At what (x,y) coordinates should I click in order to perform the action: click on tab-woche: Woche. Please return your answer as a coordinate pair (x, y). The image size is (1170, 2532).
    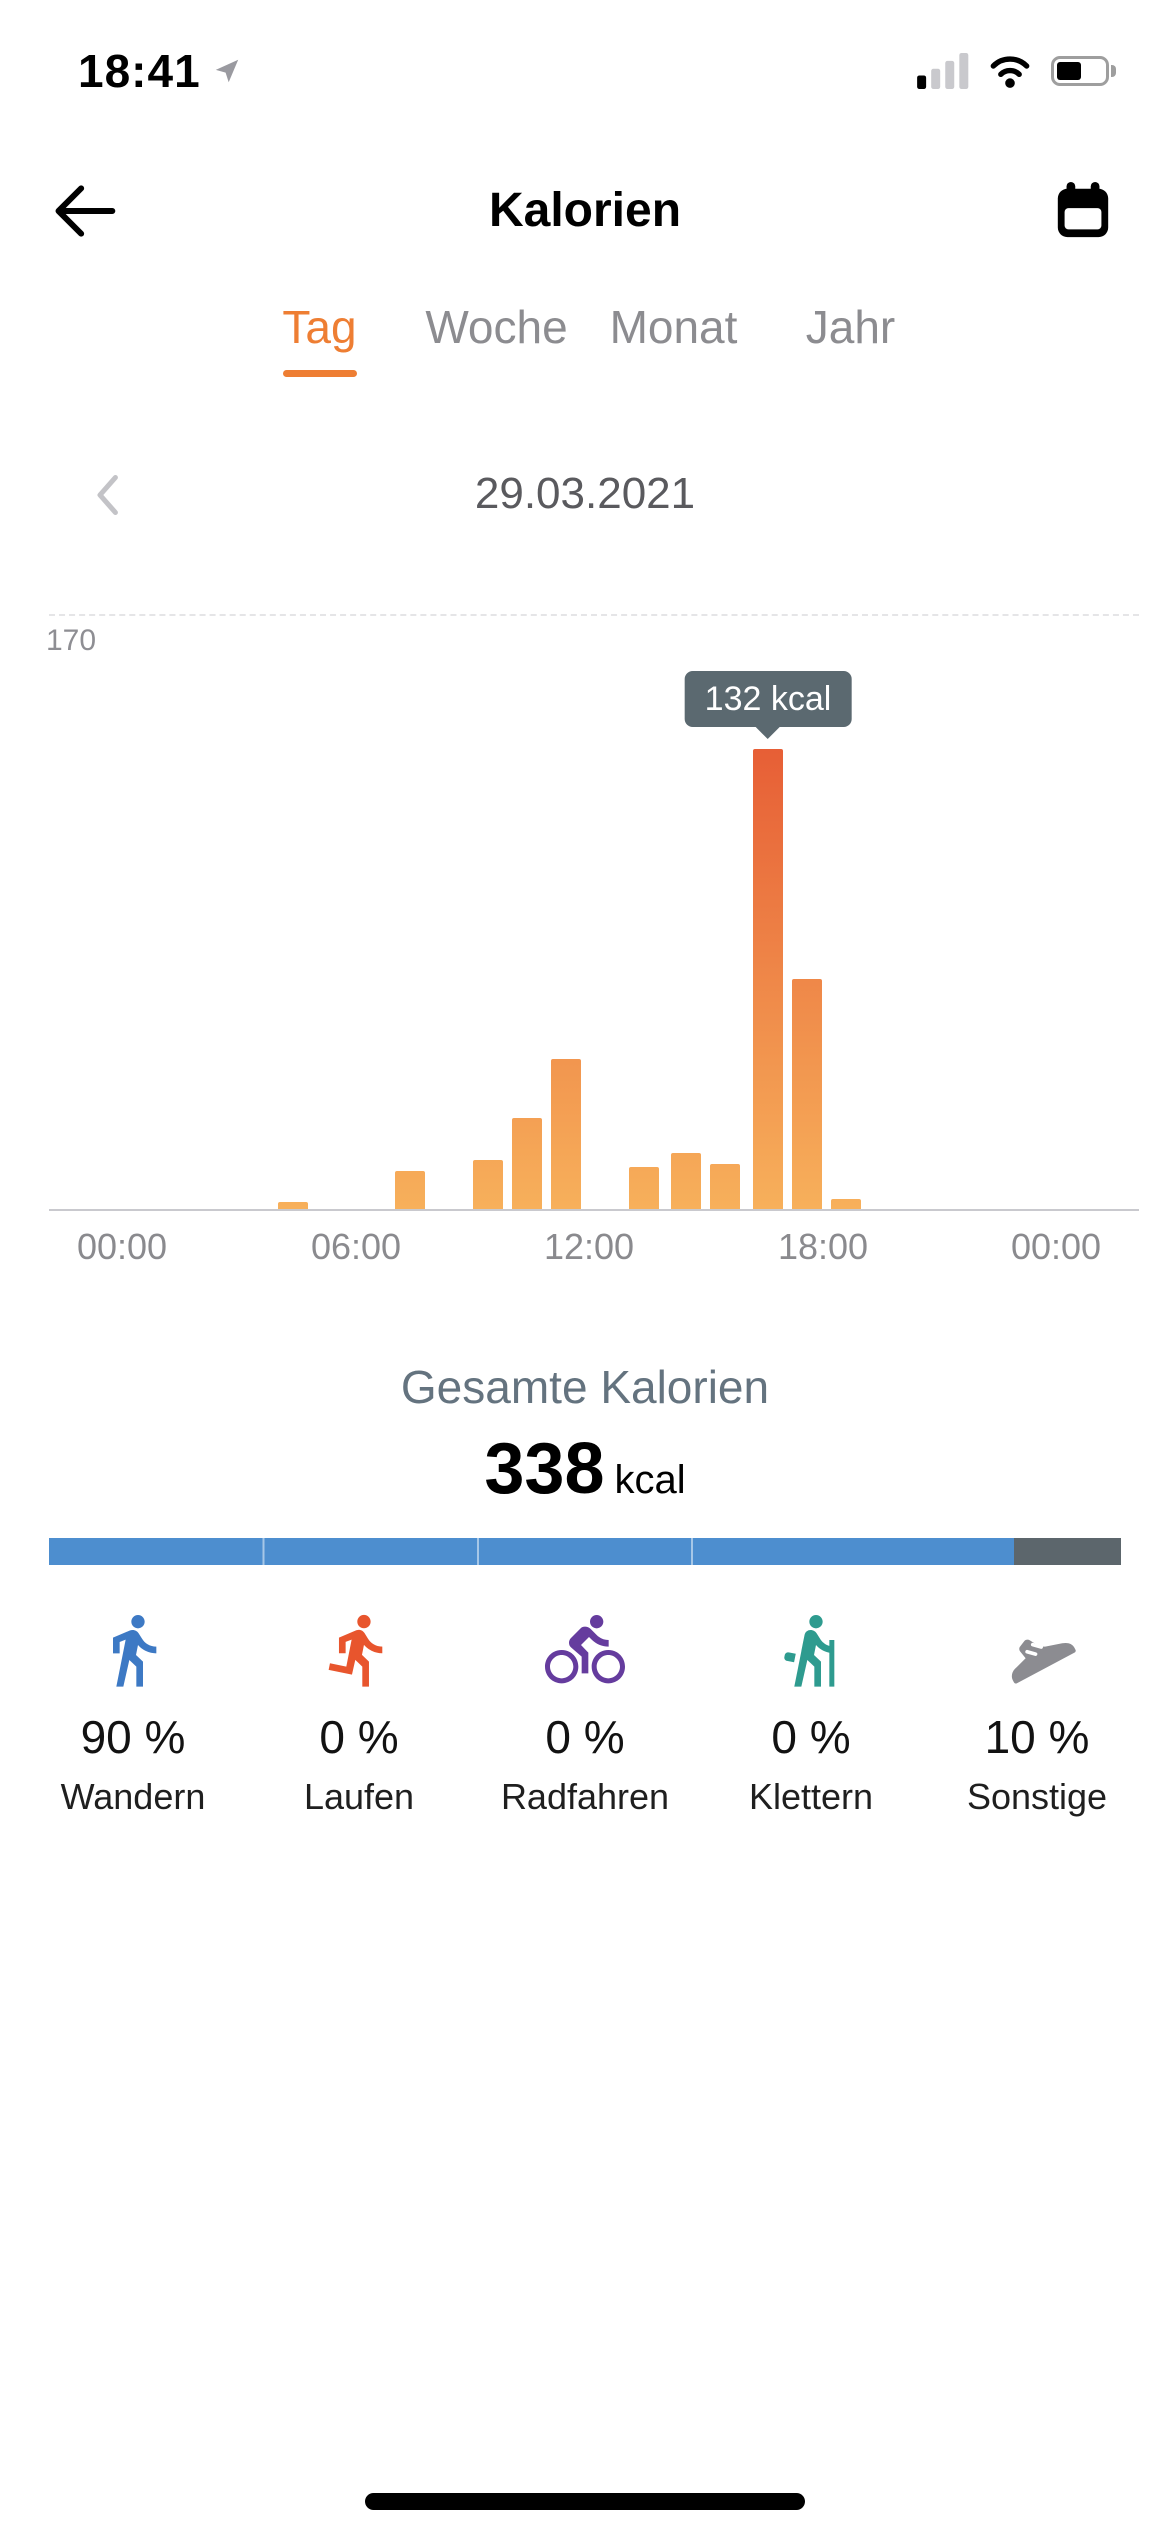
    Looking at the image, I should click on (496, 338).